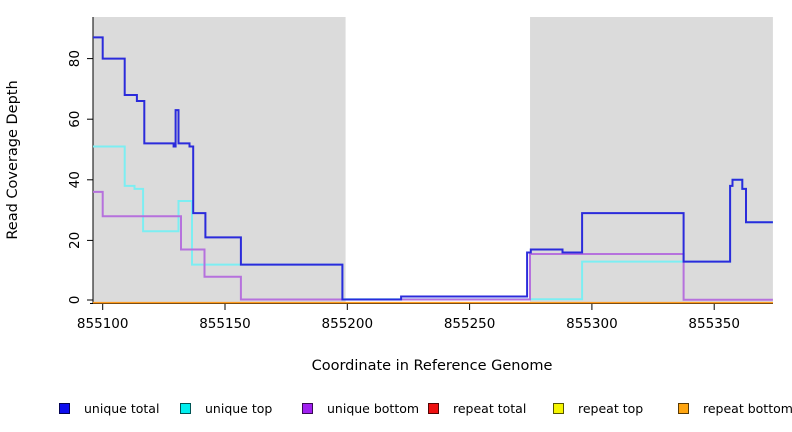 This screenshot has height=432, width=792. I want to click on y-tick-label: 40, so click(75, 179).